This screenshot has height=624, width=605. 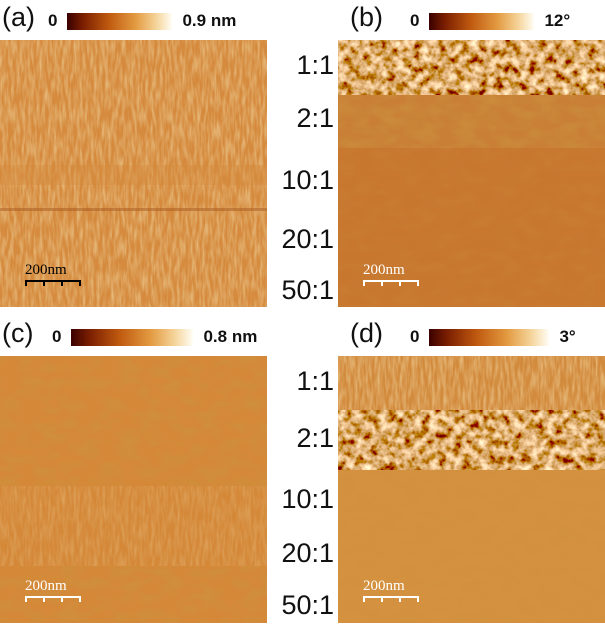 I want to click on scale-bar-b: 200nm, so click(x=391, y=274).